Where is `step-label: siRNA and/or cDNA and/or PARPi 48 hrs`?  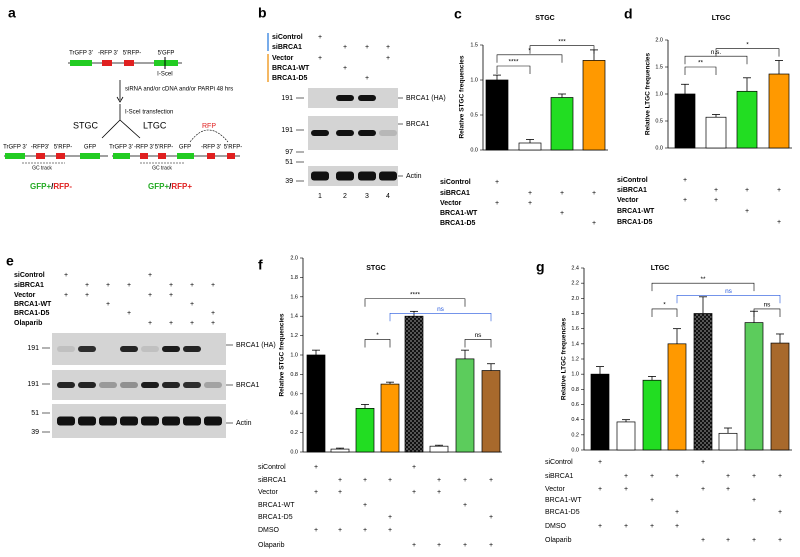
step-label: siRNA and/or cDNA and/or PARPi 48 hrs is located at coordinates (179, 90).